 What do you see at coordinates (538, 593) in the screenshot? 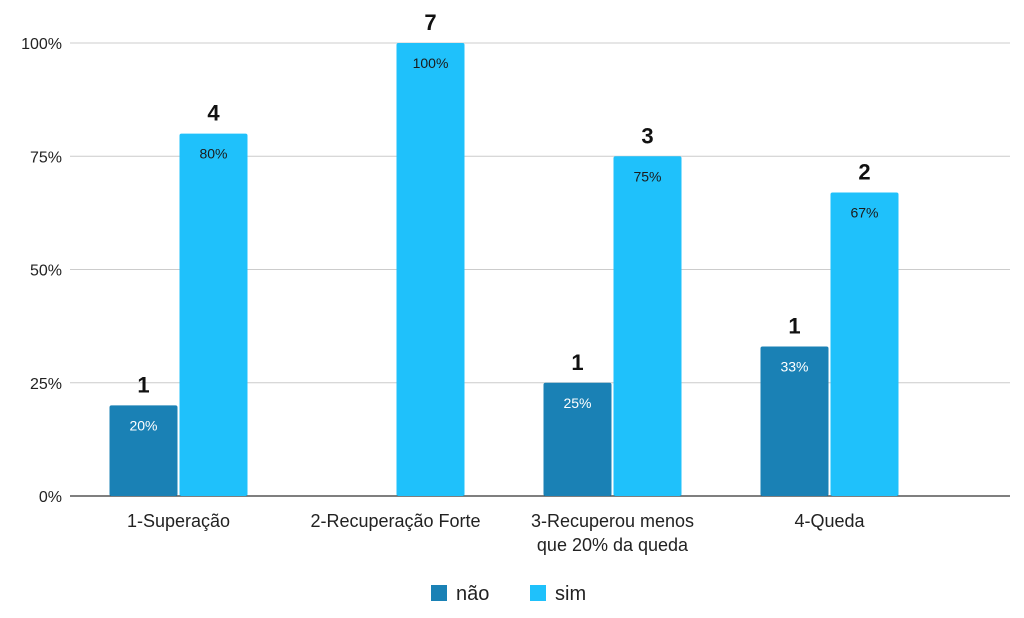
I see `legend-swatch-sim` at bounding box center [538, 593].